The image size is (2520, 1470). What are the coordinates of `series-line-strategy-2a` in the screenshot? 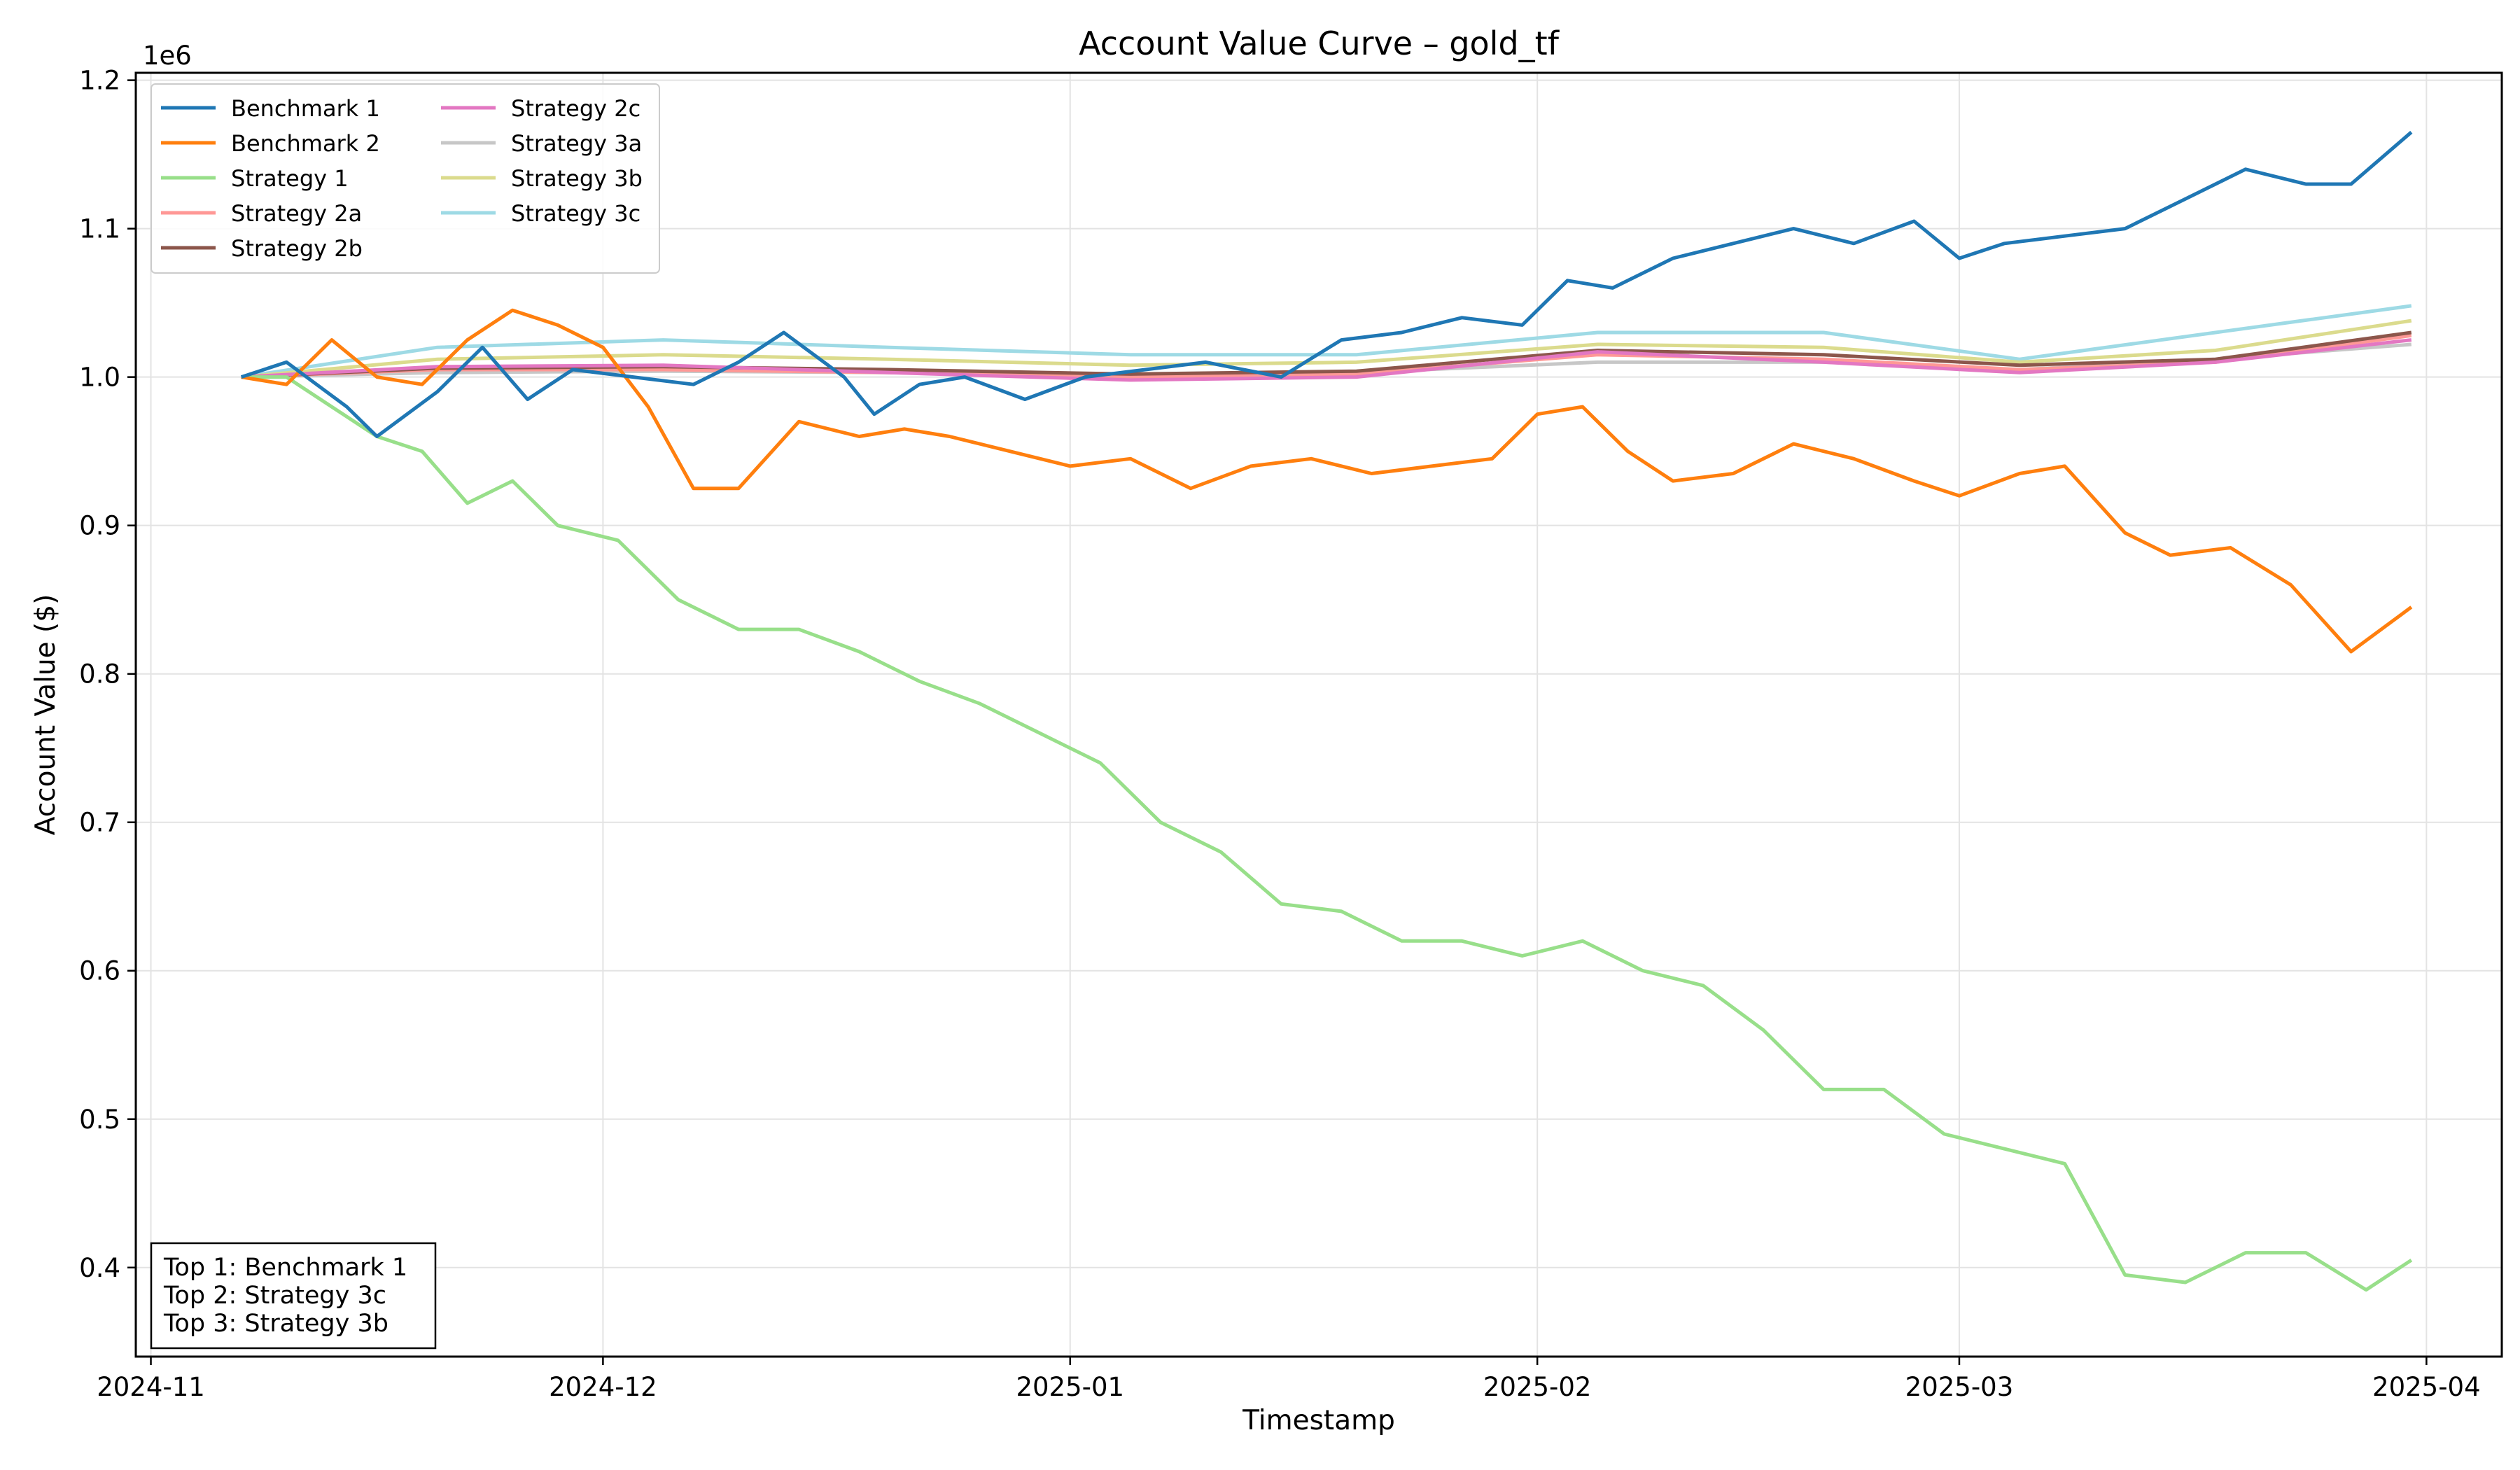 It's located at (1326, 356).